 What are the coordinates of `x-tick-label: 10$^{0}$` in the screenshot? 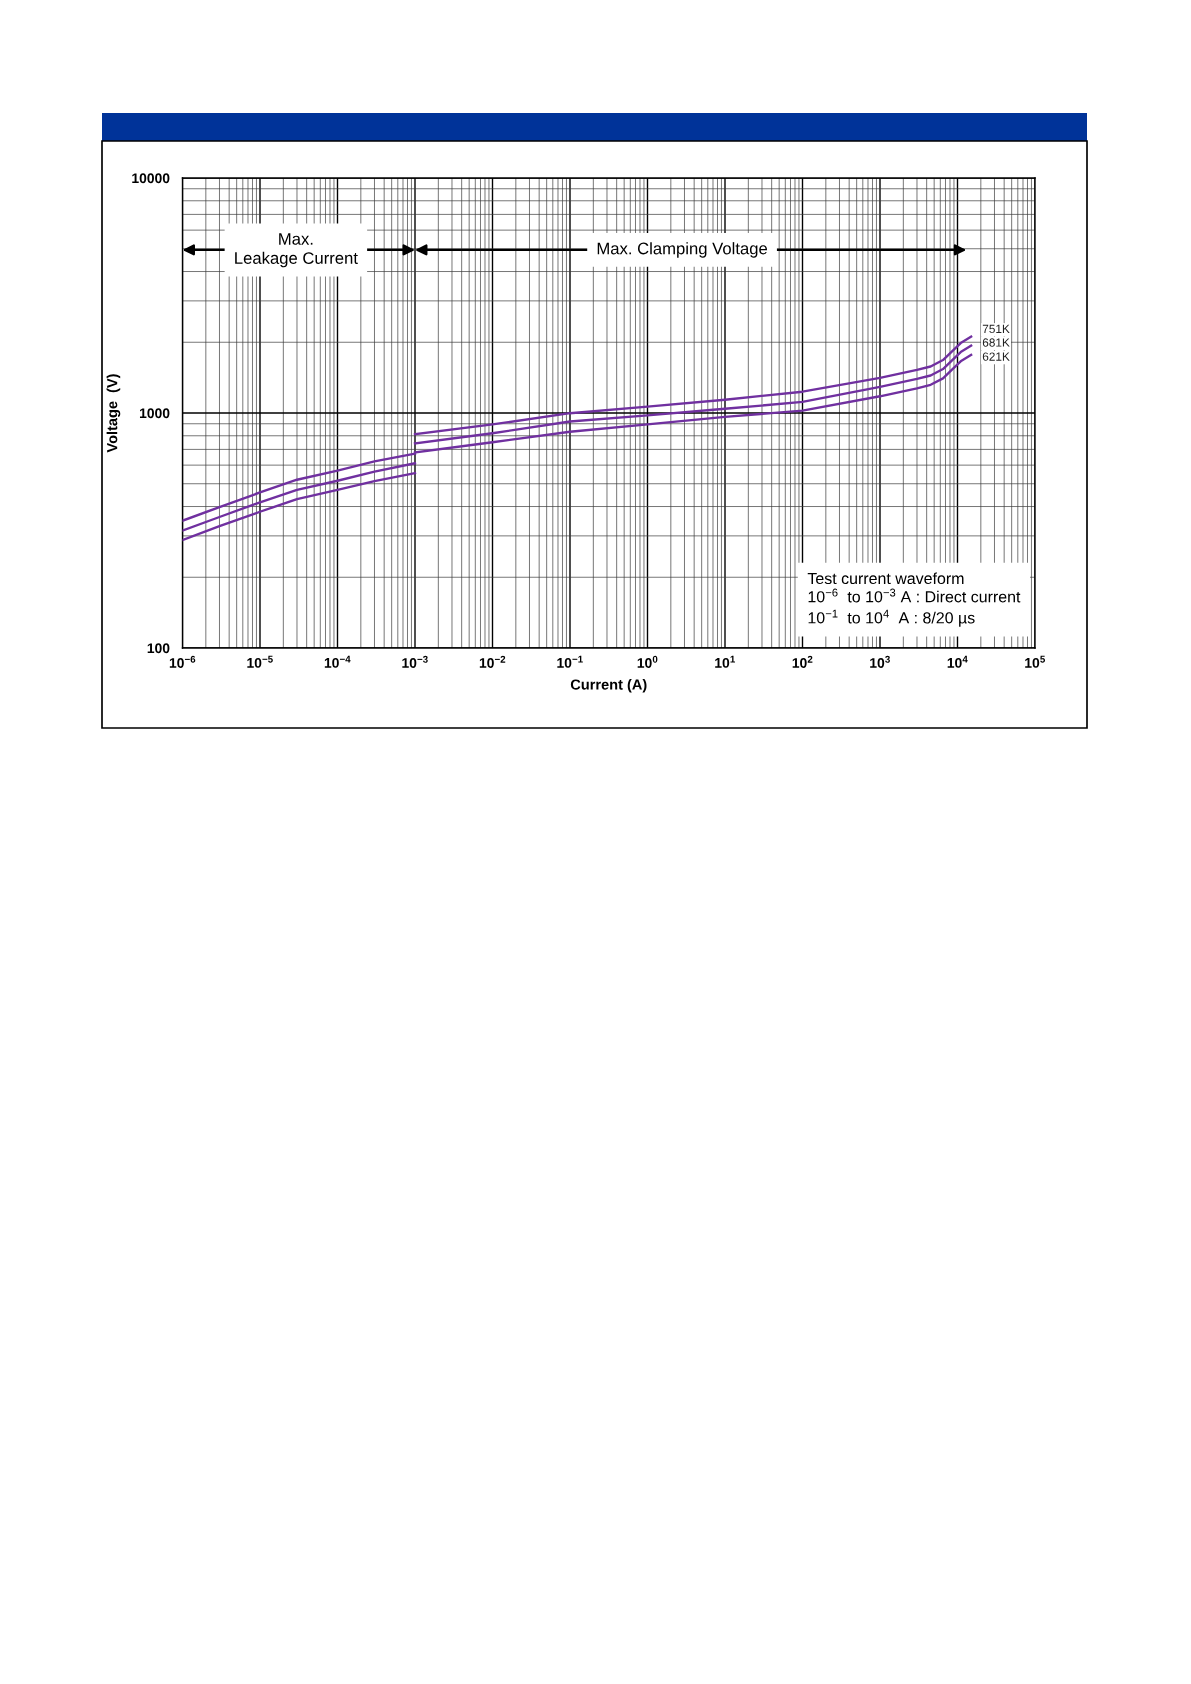 It's located at (647, 661).